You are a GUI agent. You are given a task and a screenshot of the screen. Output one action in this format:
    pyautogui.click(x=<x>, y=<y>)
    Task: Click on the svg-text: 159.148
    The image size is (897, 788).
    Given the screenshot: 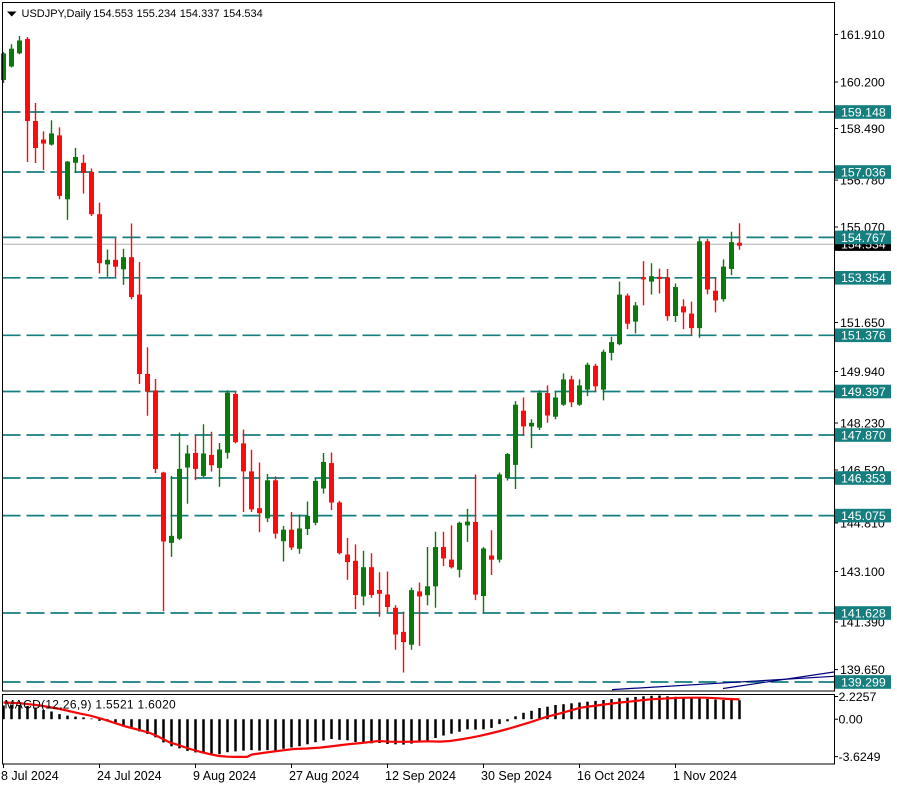 What is the action you would take?
    pyautogui.click(x=863, y=112)
    